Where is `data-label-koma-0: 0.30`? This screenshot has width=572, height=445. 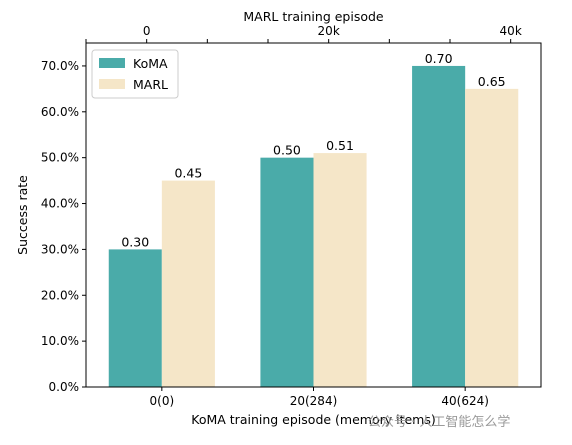
data-label-koma-0: 0.30 is located at coordinates (135, 241).